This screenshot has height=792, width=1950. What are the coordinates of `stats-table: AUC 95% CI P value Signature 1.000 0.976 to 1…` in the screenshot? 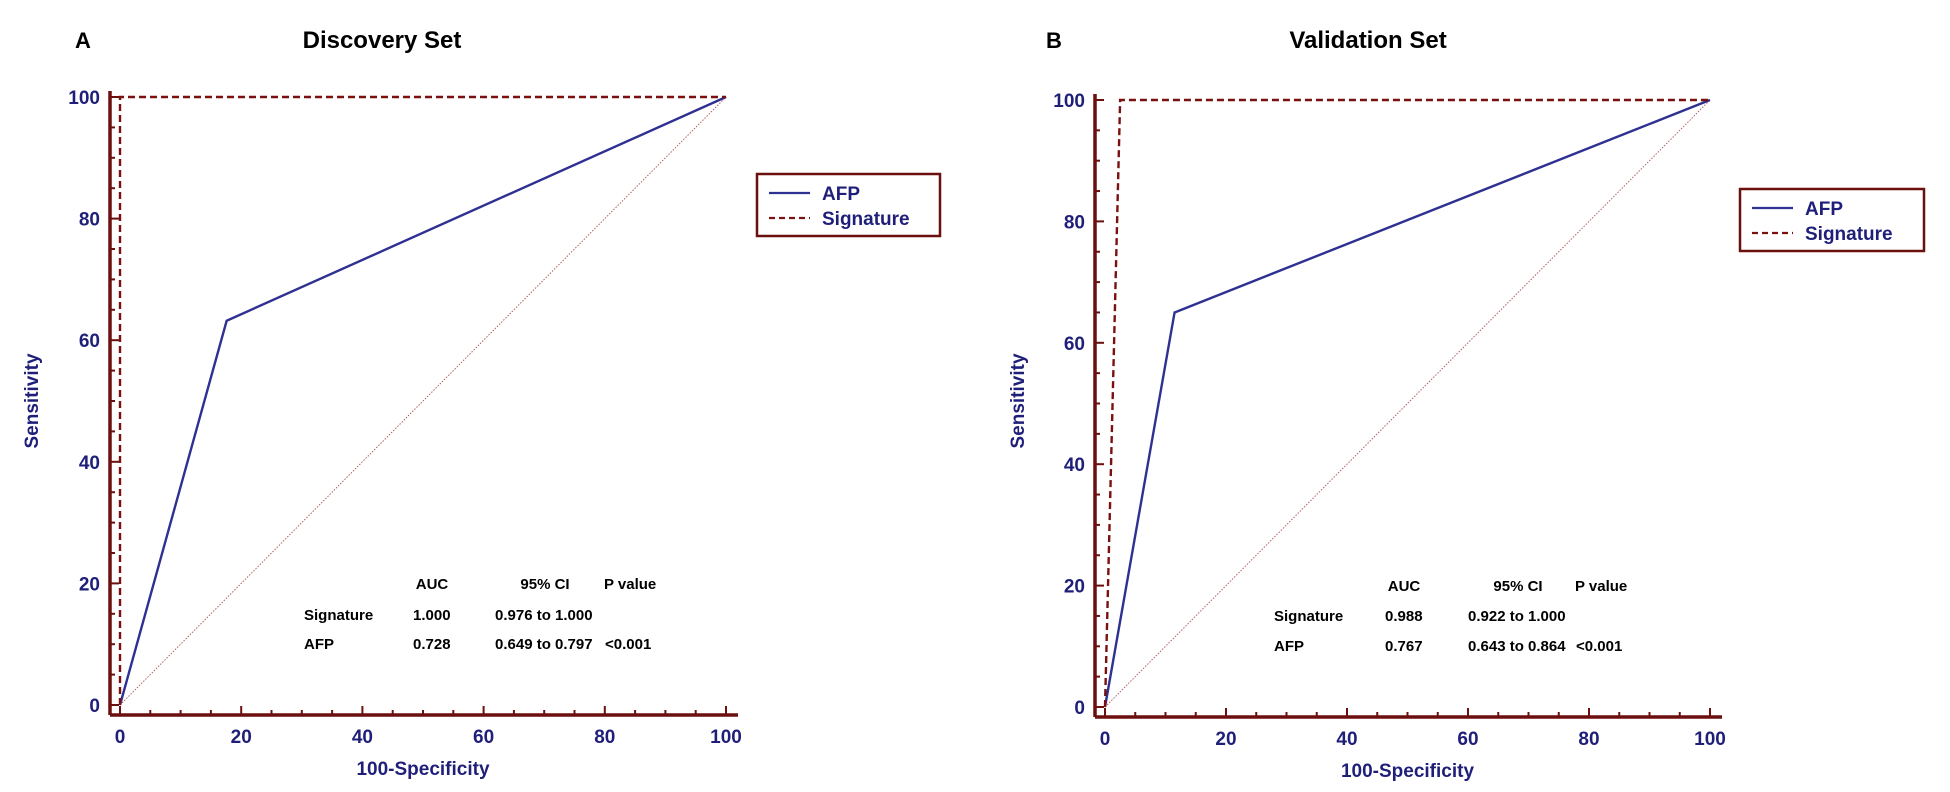 It's located at (480, 614).